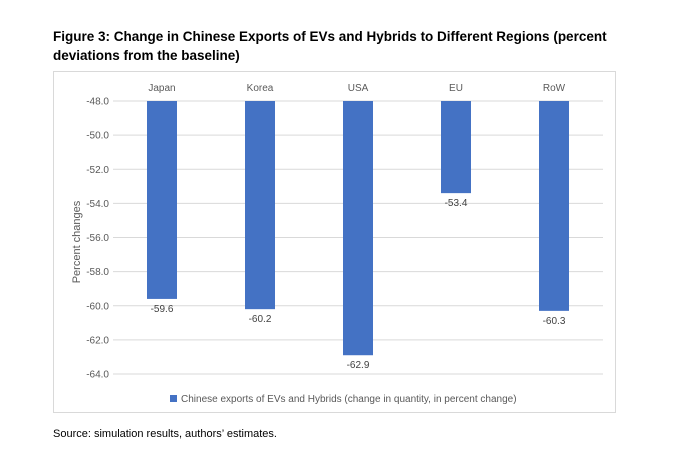 The height and width of the screenshot is (455, 680). What do you see at coordinates (456, 147) in the screenshot?
I see `bar-eu` at bounding box center [456, 147].